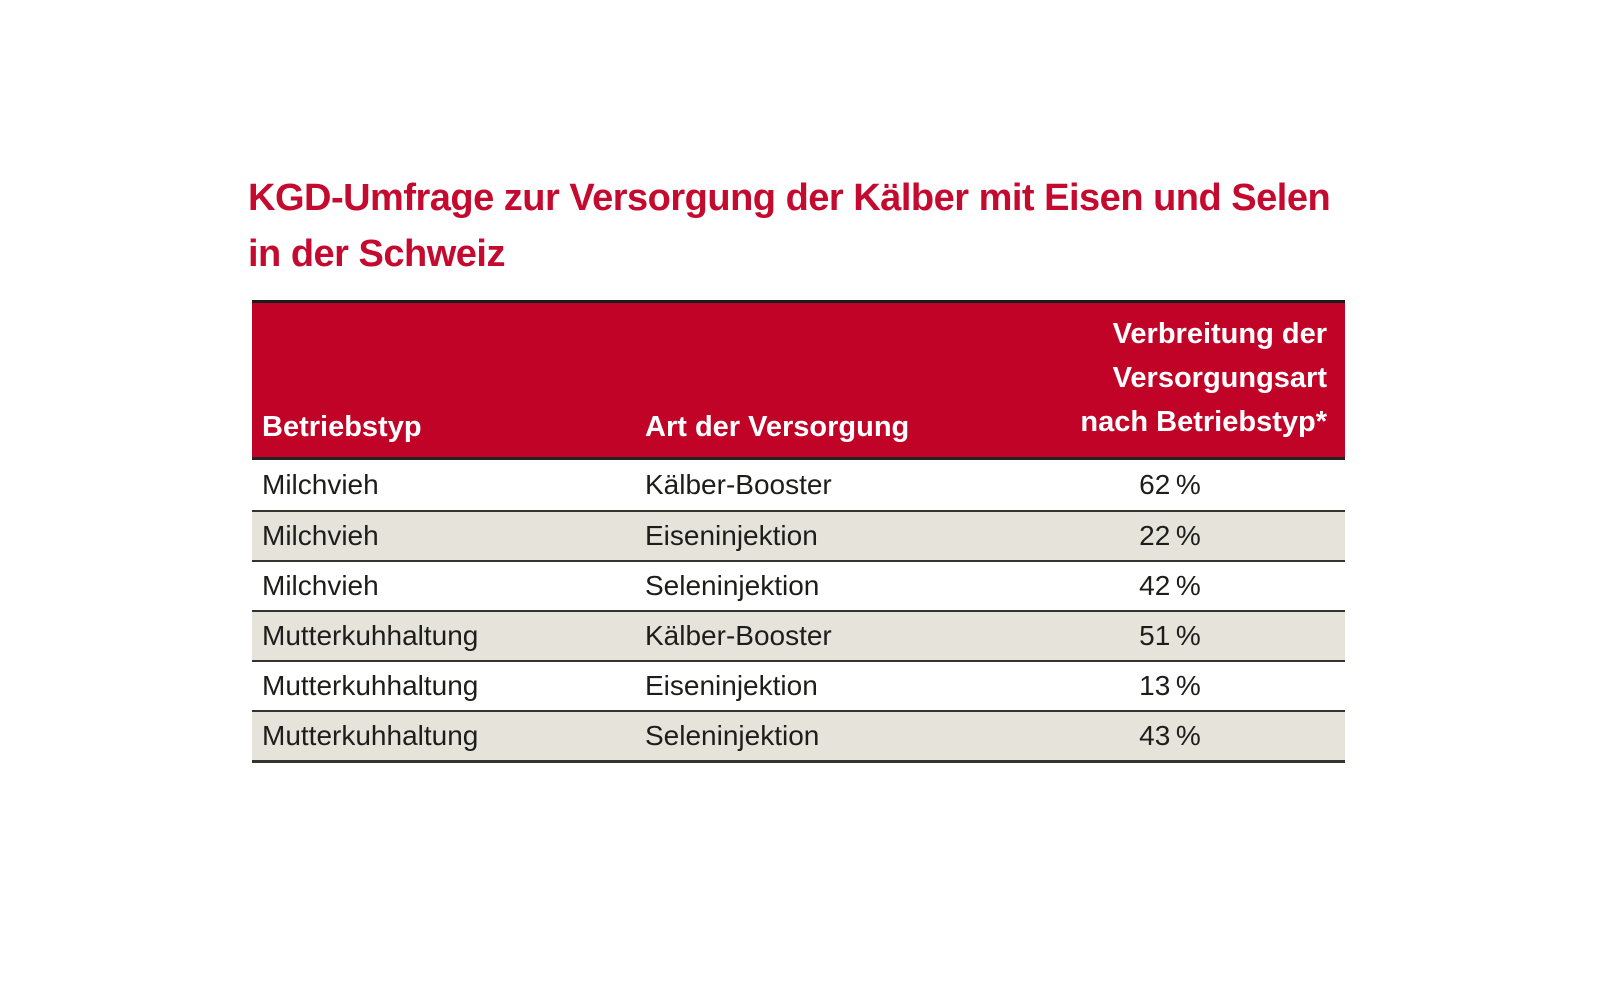 The height and width of the screenshot is (984, 1600). What do you see at coordinates (1170, 484) in the screenshot?
I see `cell-wert: 62 %` at bounding box center [1170, 484].